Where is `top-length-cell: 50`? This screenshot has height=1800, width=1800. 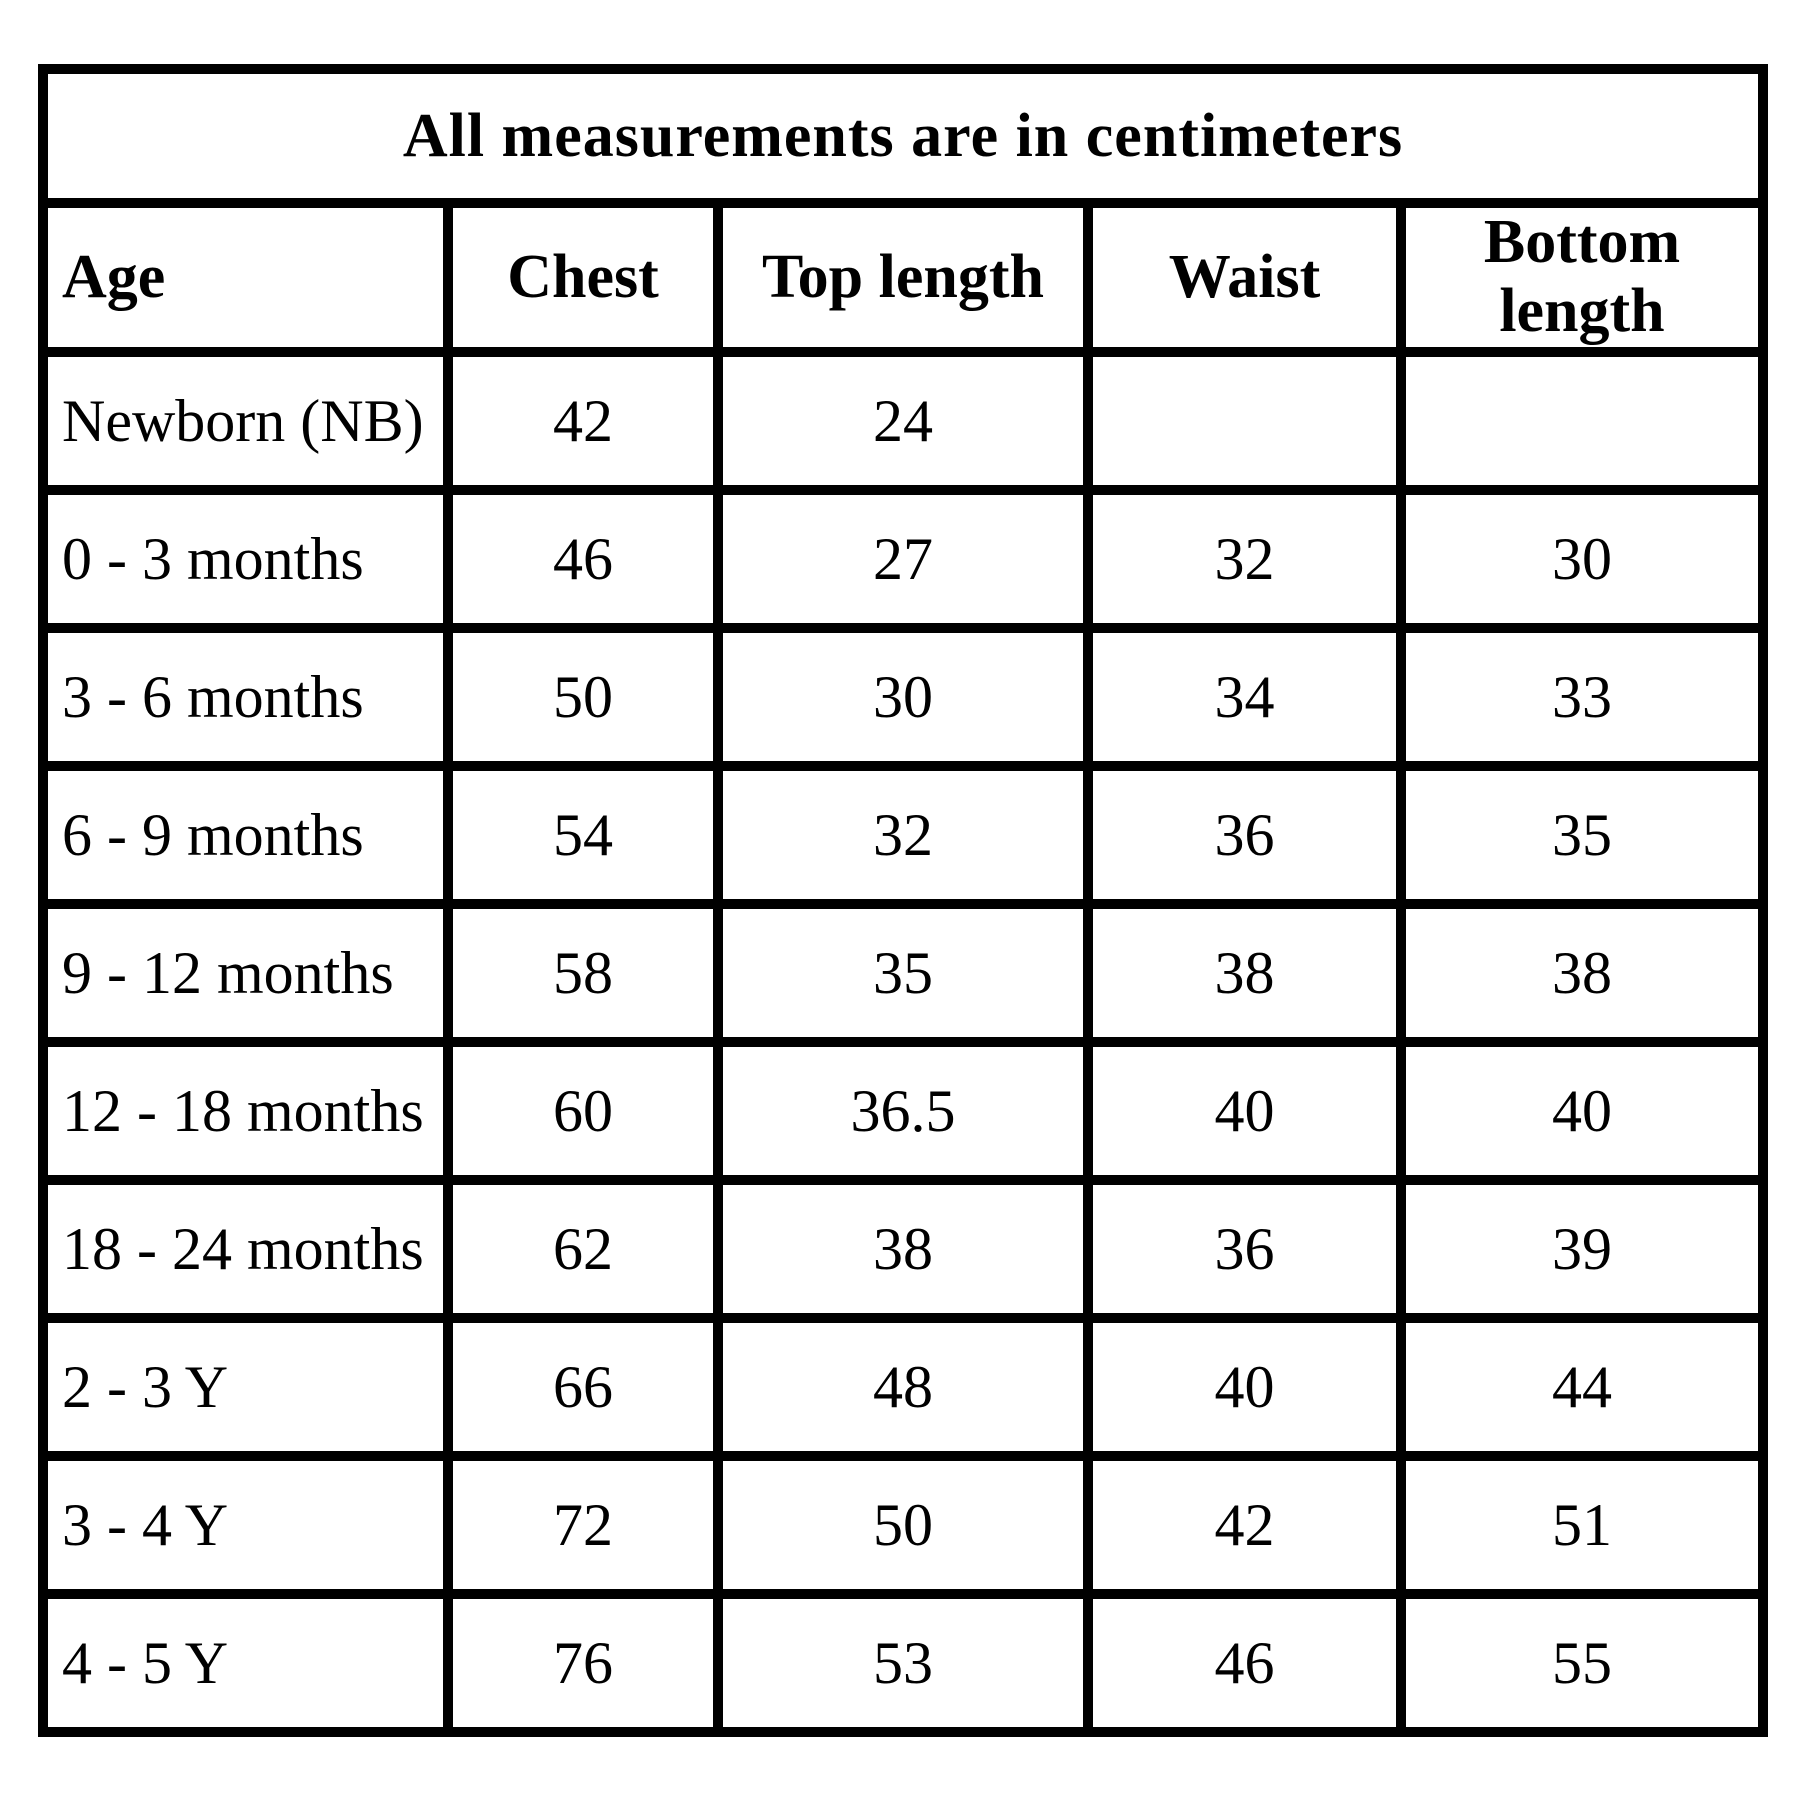 top-length-cell: 50 is located at coordinates (903, 1524).